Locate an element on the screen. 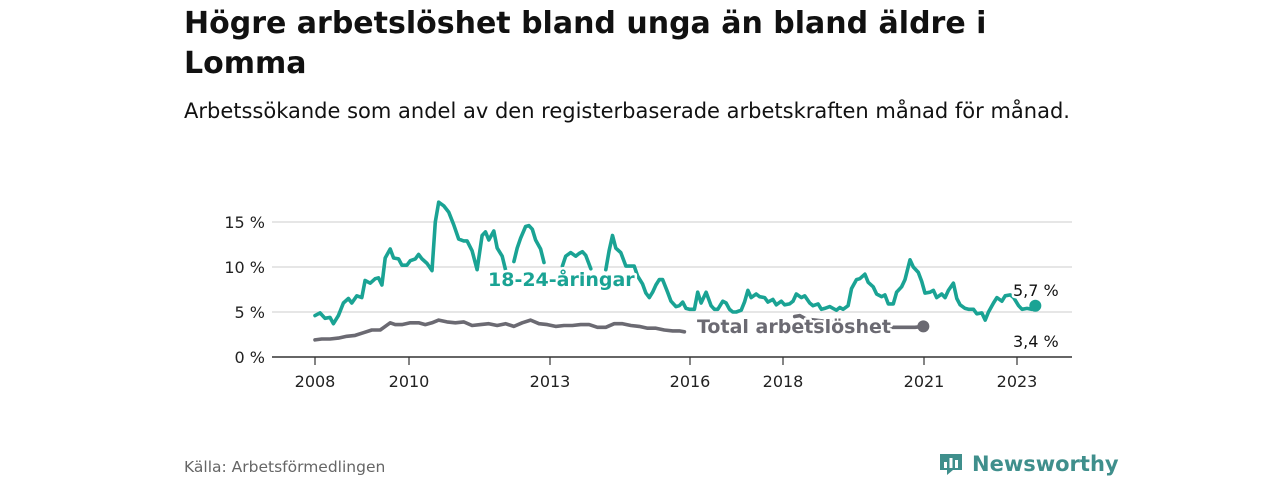 This screenshot has height=480, width=1280. y-tick-label: 0 % is located at coordinates (250, 357).